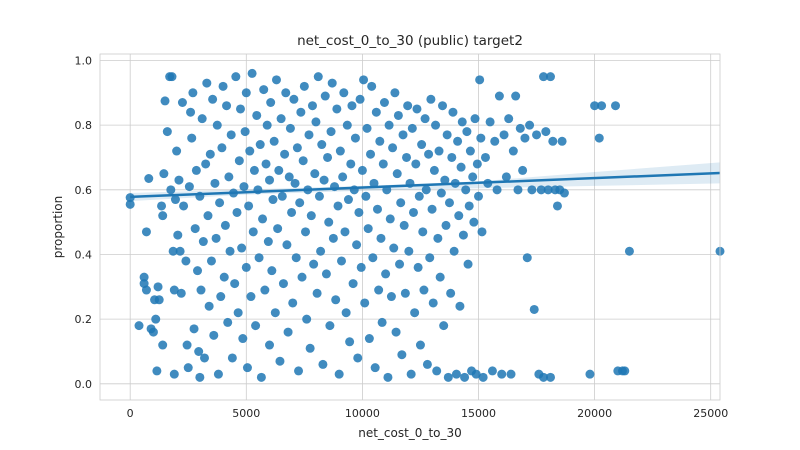  I want to click on y-tick-label-5: 1.0, so click(84, 60).